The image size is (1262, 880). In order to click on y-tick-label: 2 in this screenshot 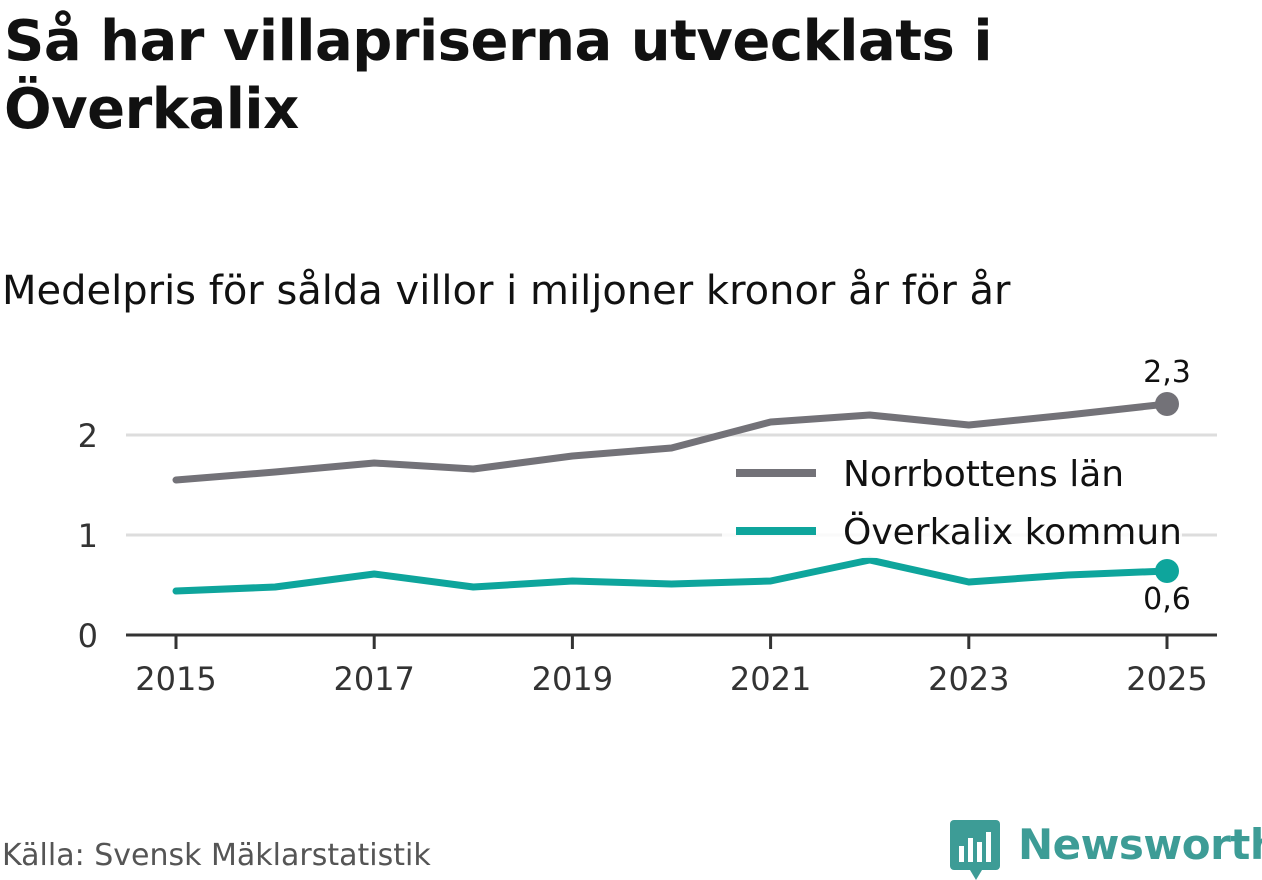, I will do `click(88, 436)`.